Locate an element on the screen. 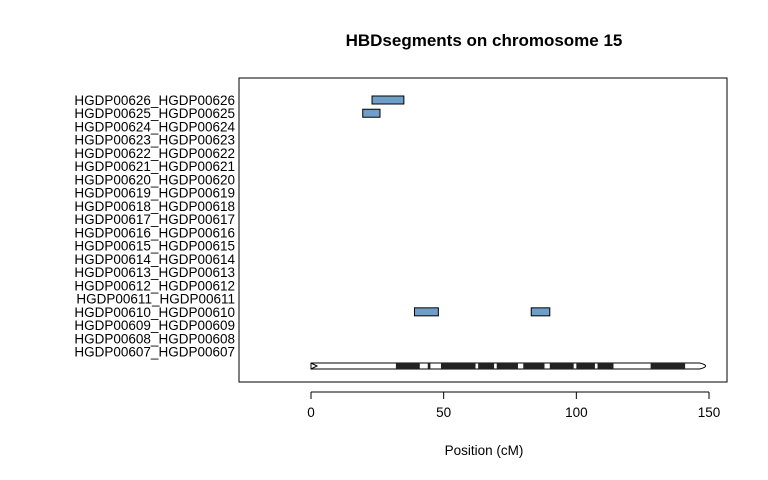 This screenshot has width=768, height=480. sample-label: HGDP00609_HGDP00609 is located at coordinates (154, 325).